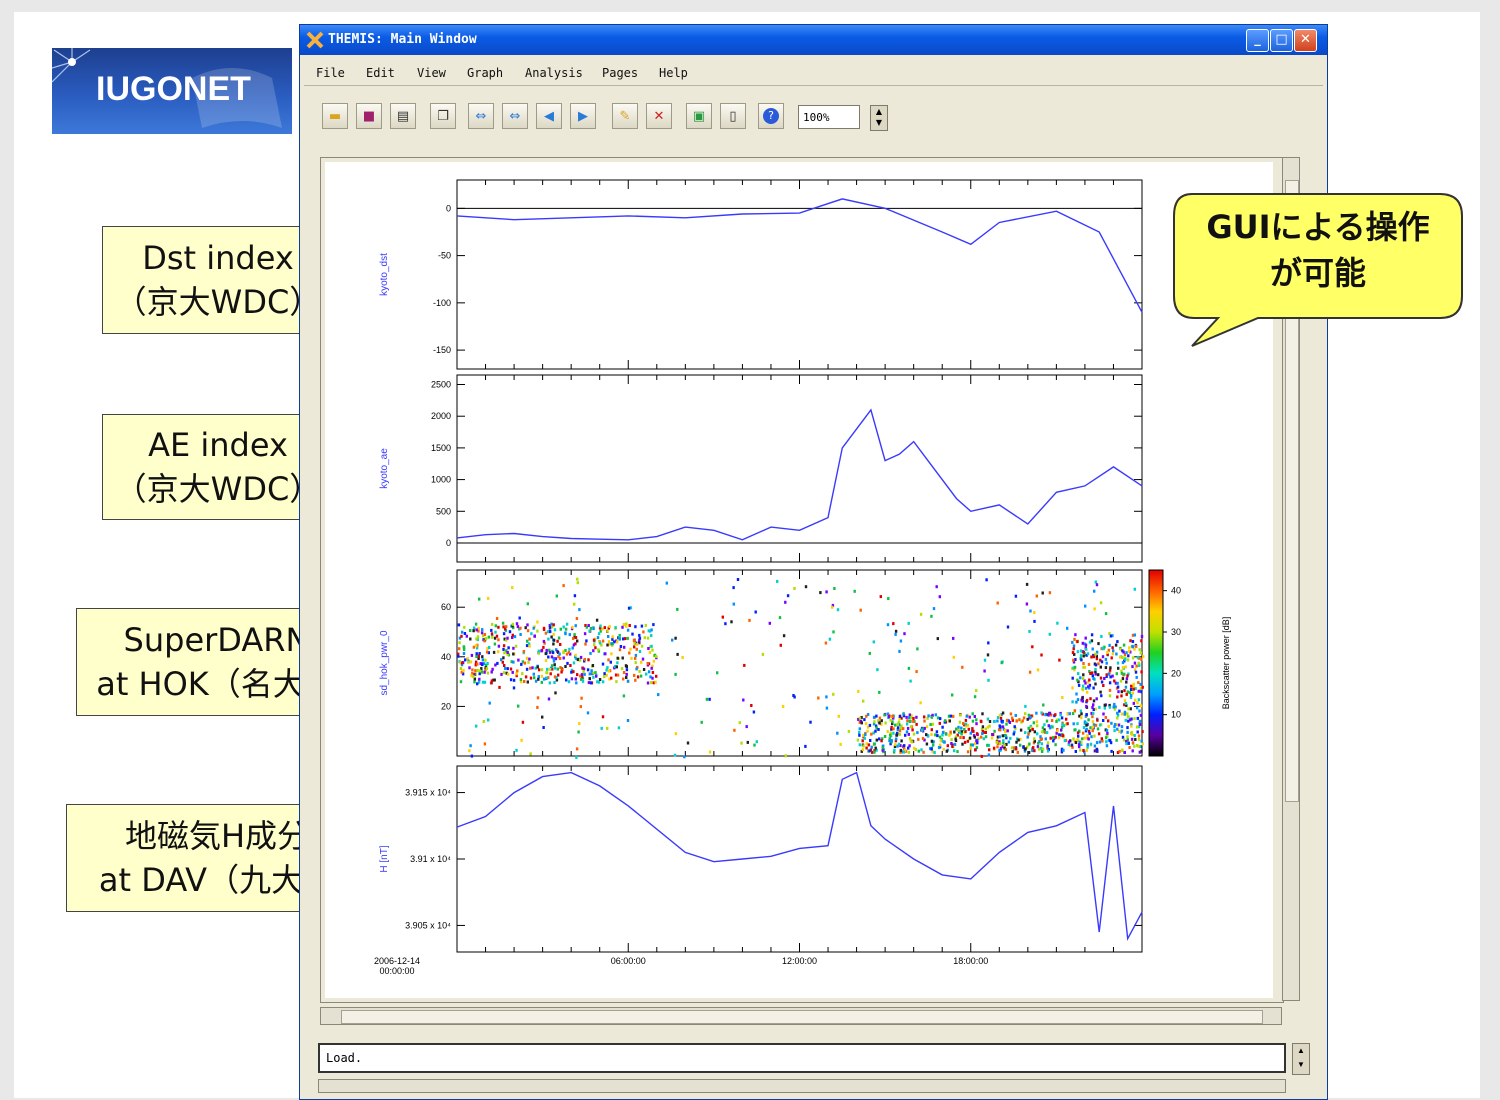  Describe the element at coordinates (802, 1058) in the screenshot. I see `status-console: Load.` at that location.